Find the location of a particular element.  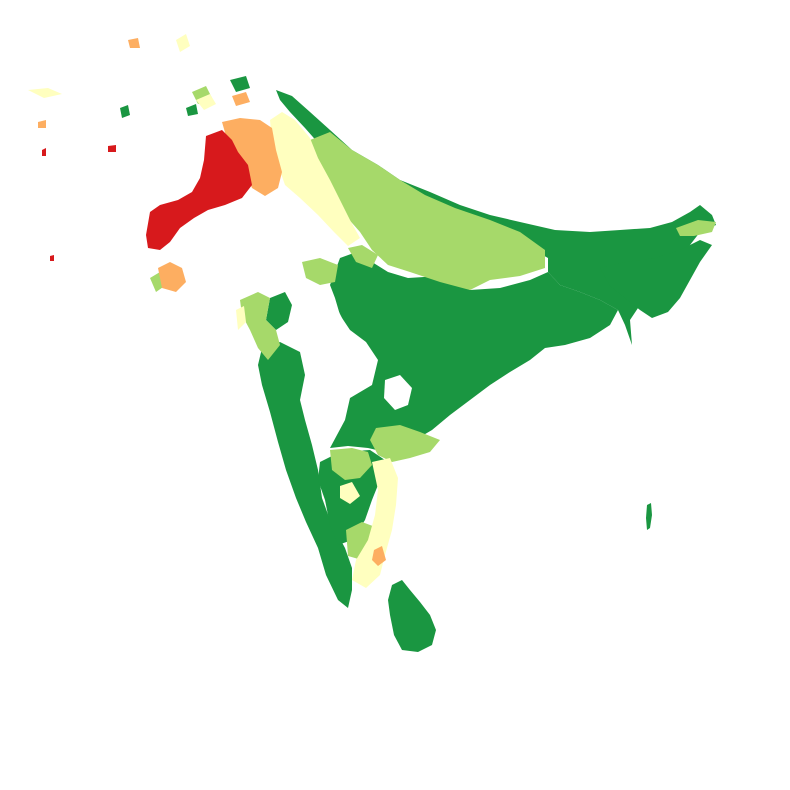

region-northeast-light is located at coordinates (696, 228).